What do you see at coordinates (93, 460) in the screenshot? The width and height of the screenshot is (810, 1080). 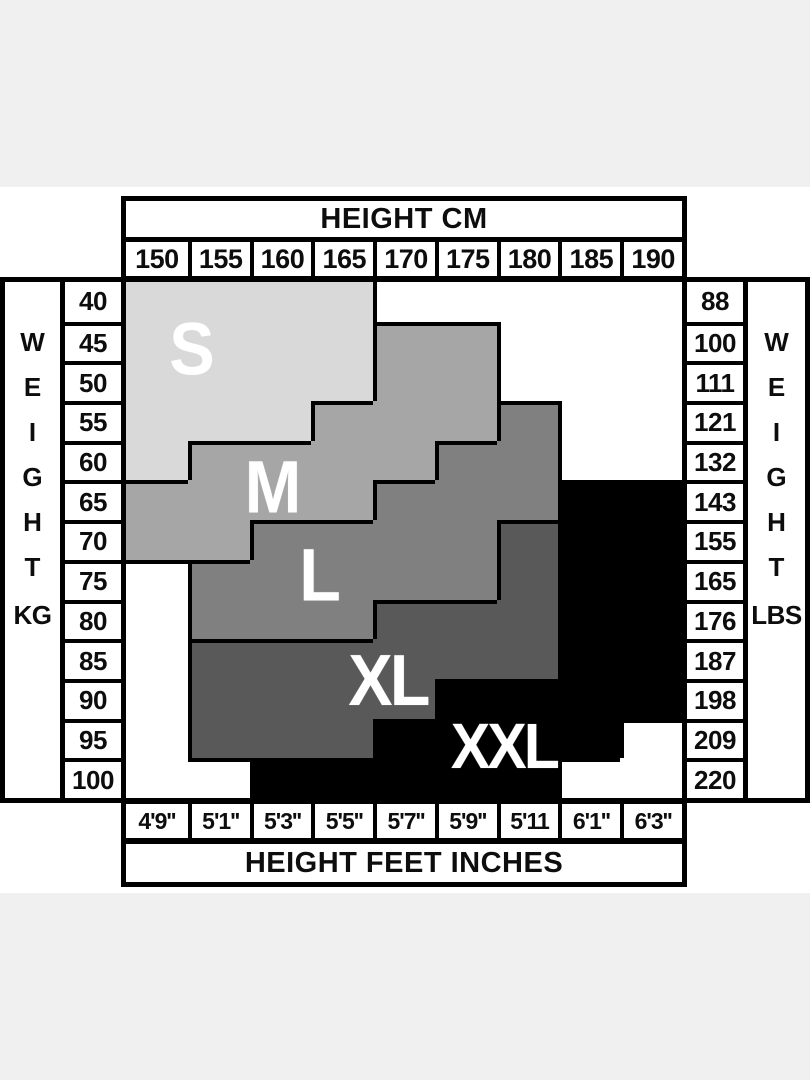 I see `kg-value-cell: 60` at bounding box center [93, 460].